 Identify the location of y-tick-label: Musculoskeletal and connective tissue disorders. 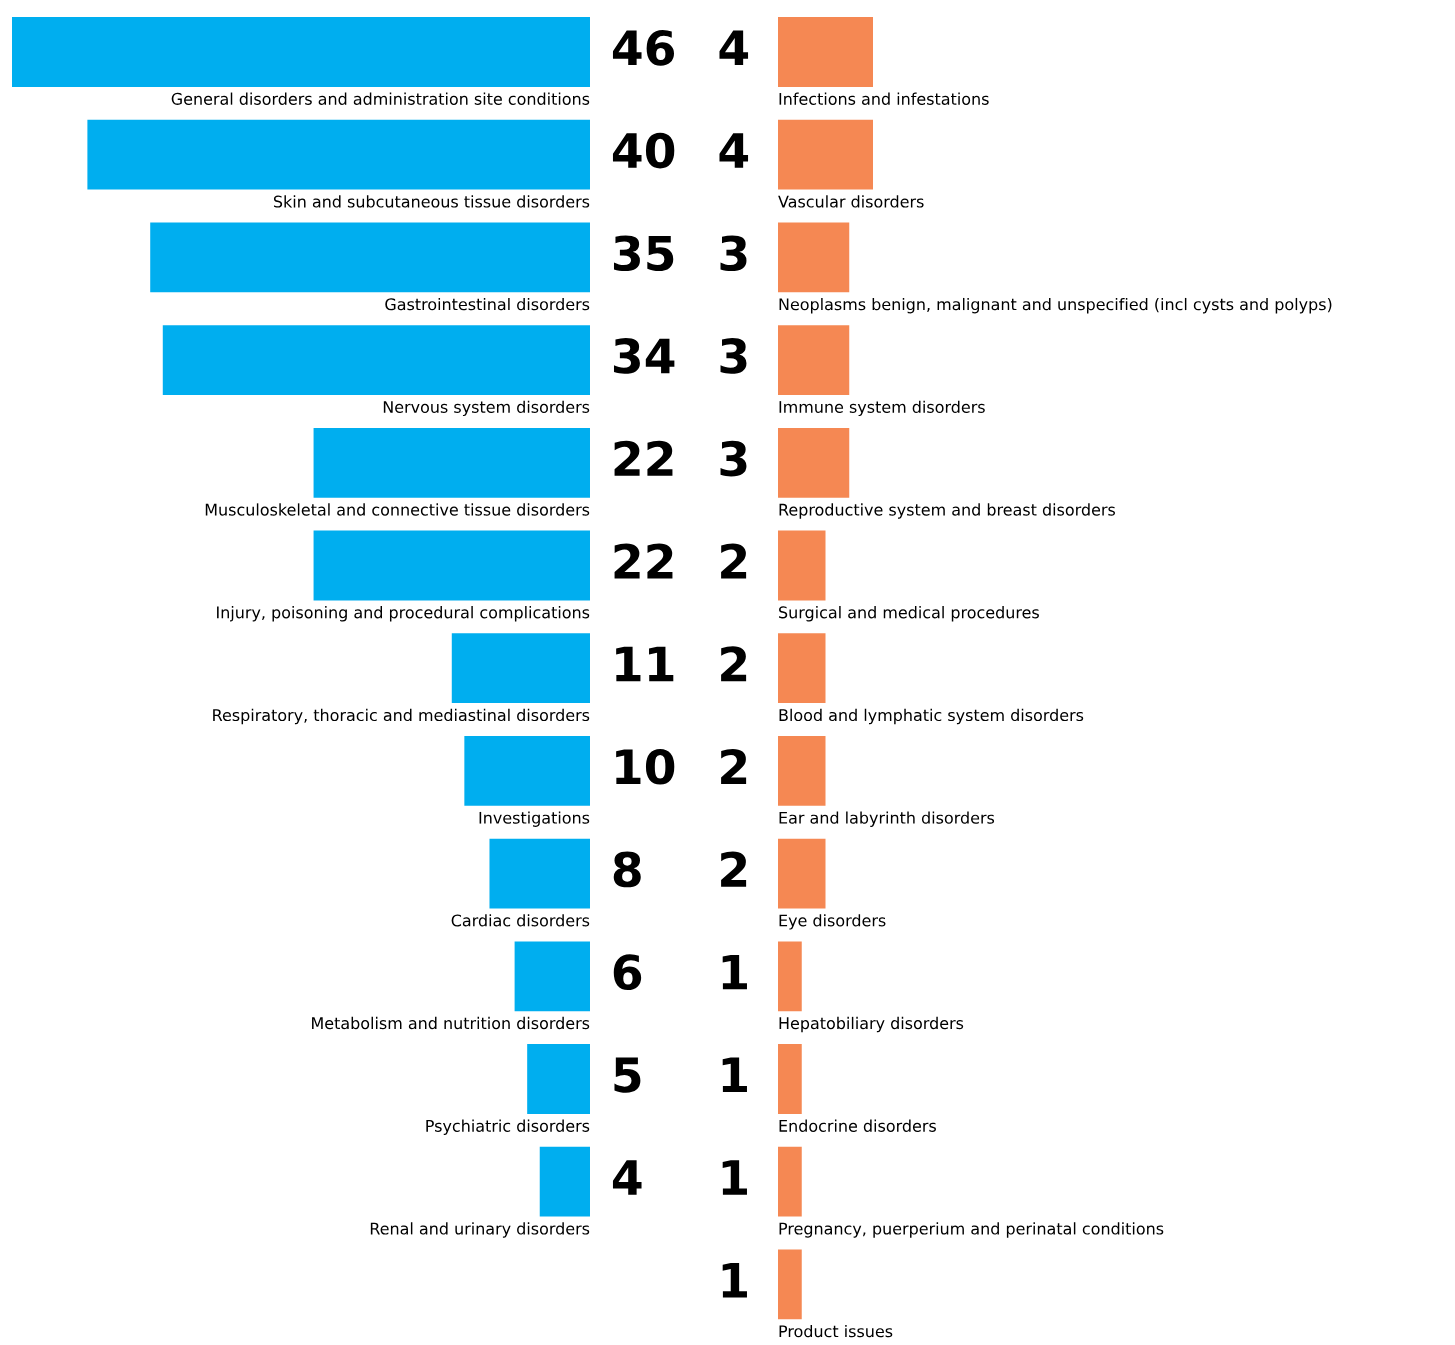
(397, 509).